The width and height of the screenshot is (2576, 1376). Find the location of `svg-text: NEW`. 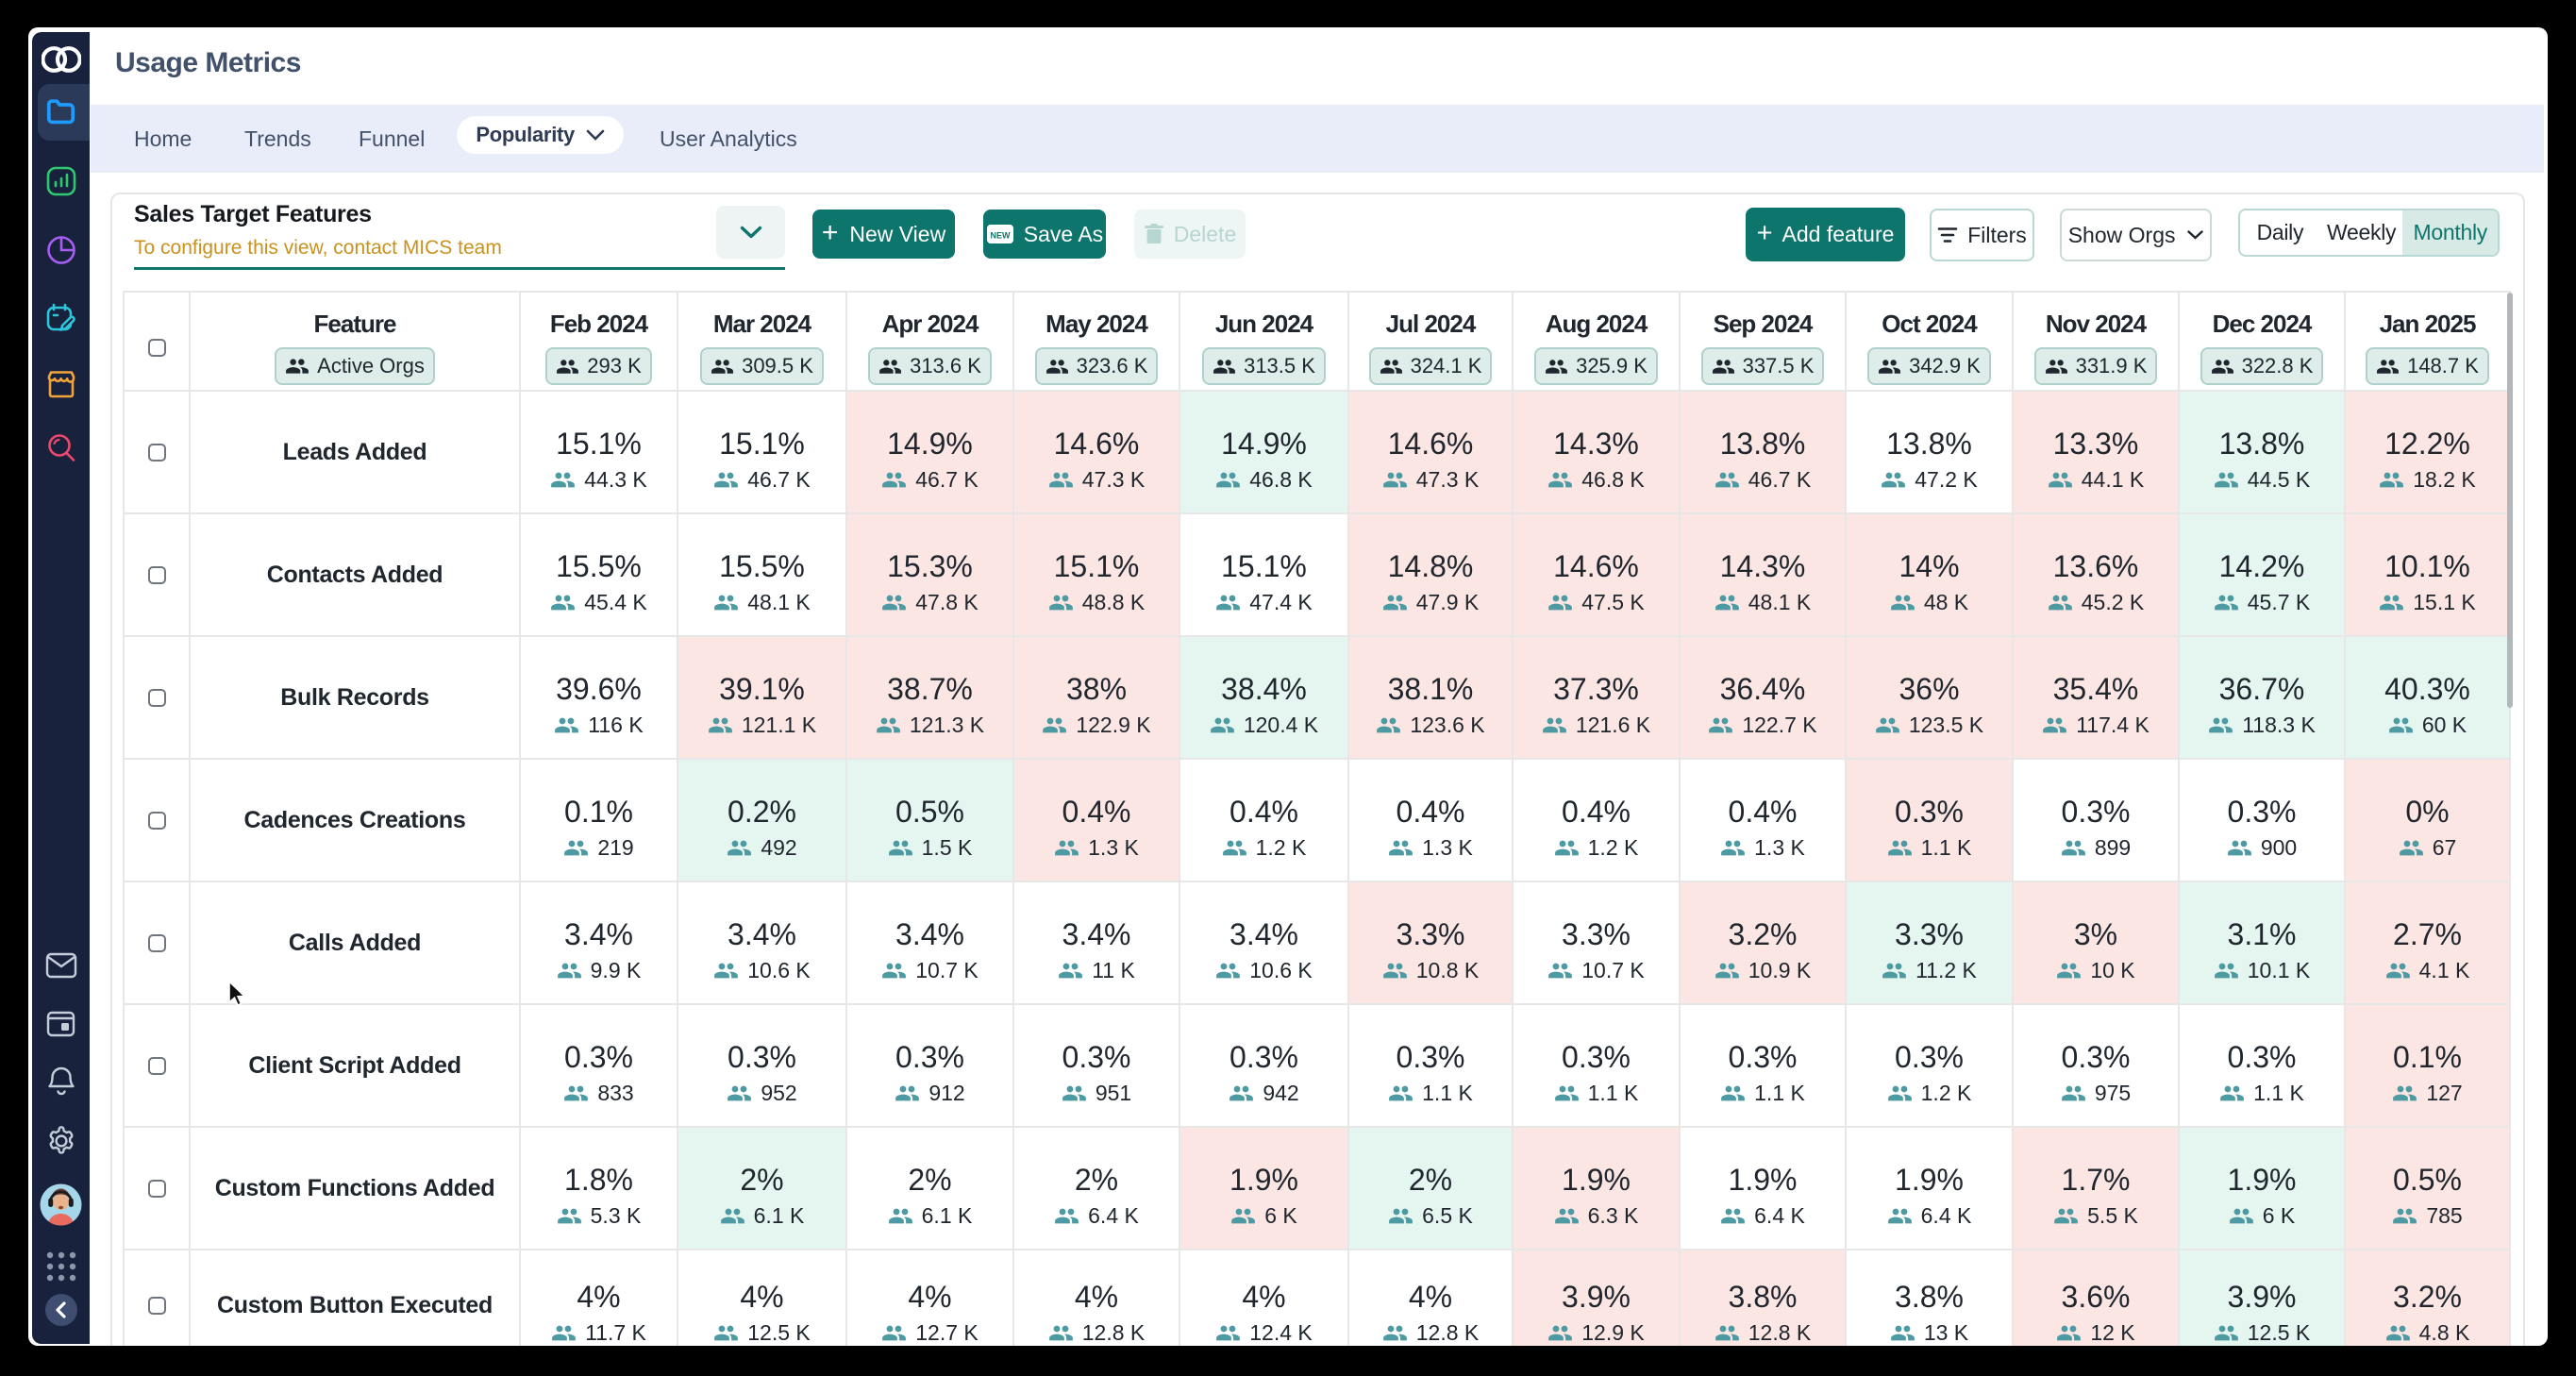

svg-text: NEW is located at coordinates (1000, 236).